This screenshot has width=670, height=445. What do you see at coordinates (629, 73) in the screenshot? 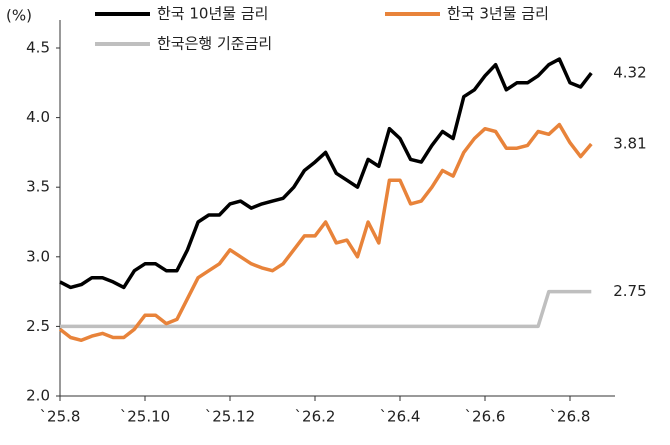
I see `end-label: 4.32` at bounding box center [629, 73].